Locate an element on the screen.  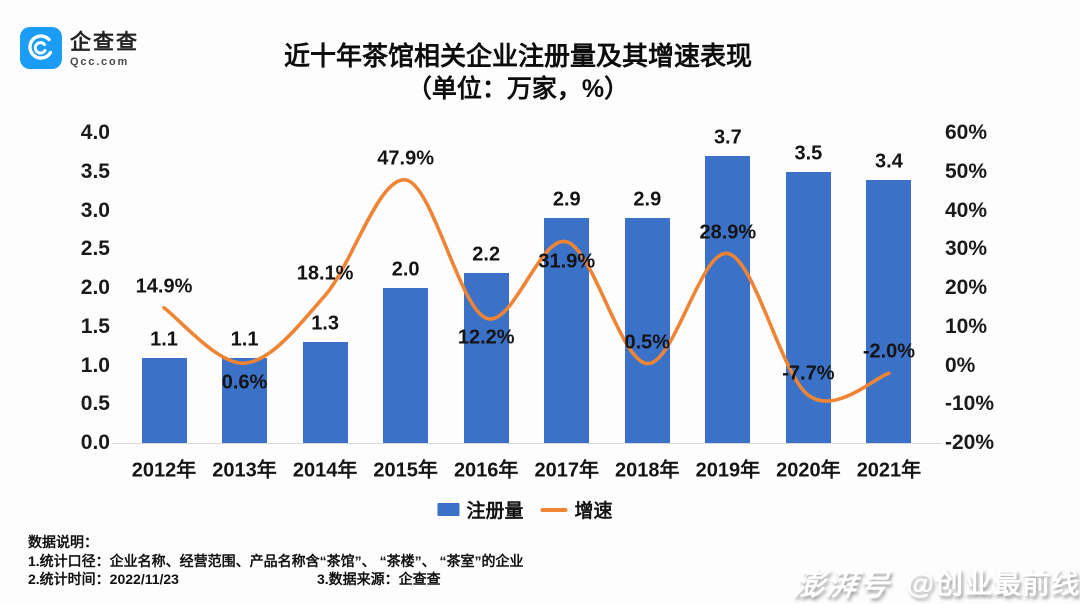
watermark: 澎湃号 @创业最前线 is located at coordinates (935, 582).